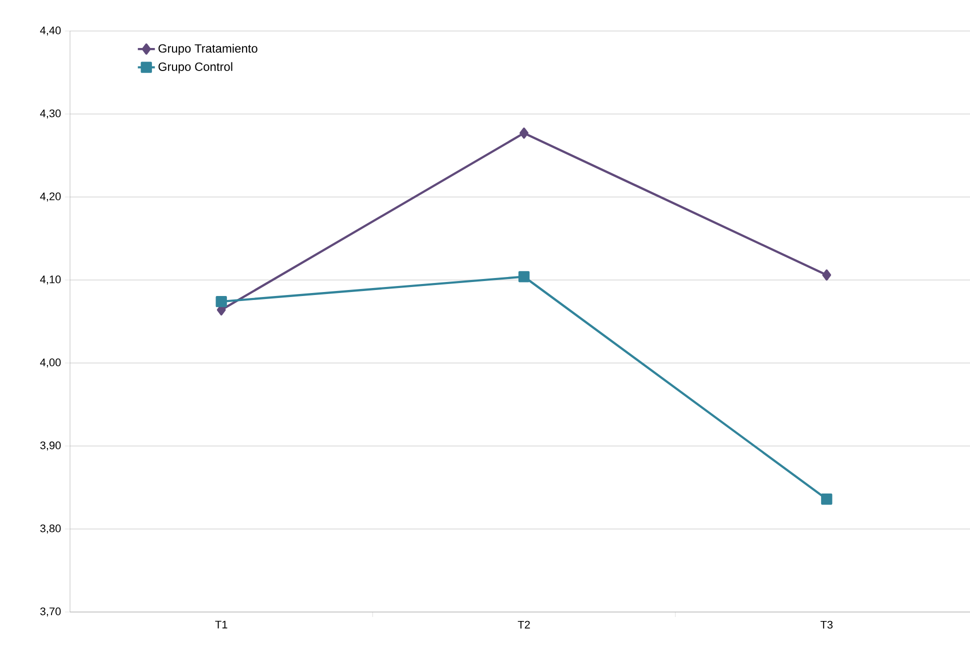 Image resolution: width=970 pixels, height=648 pixels. What do you see at coordinates (50, 612) in the screenshot?
I see `y-tick-label: 3,70` at bounding box center [50, 612].